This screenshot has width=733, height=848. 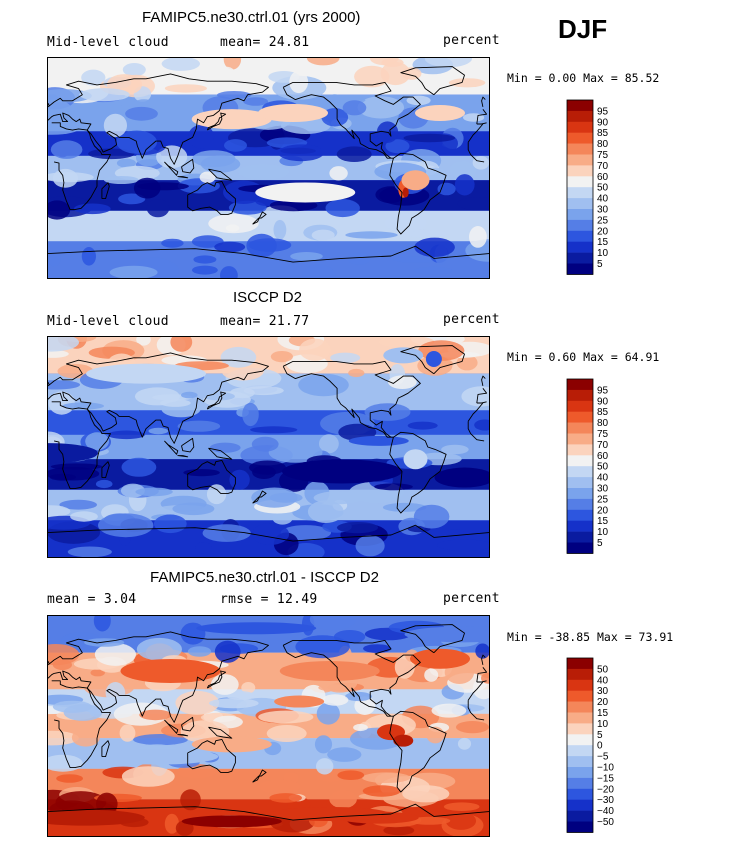 What do you see at coordinates (269, 599) in the screenshot?
I see `rmse-label: rmse = 12.49` at bounding box center [269, 599].